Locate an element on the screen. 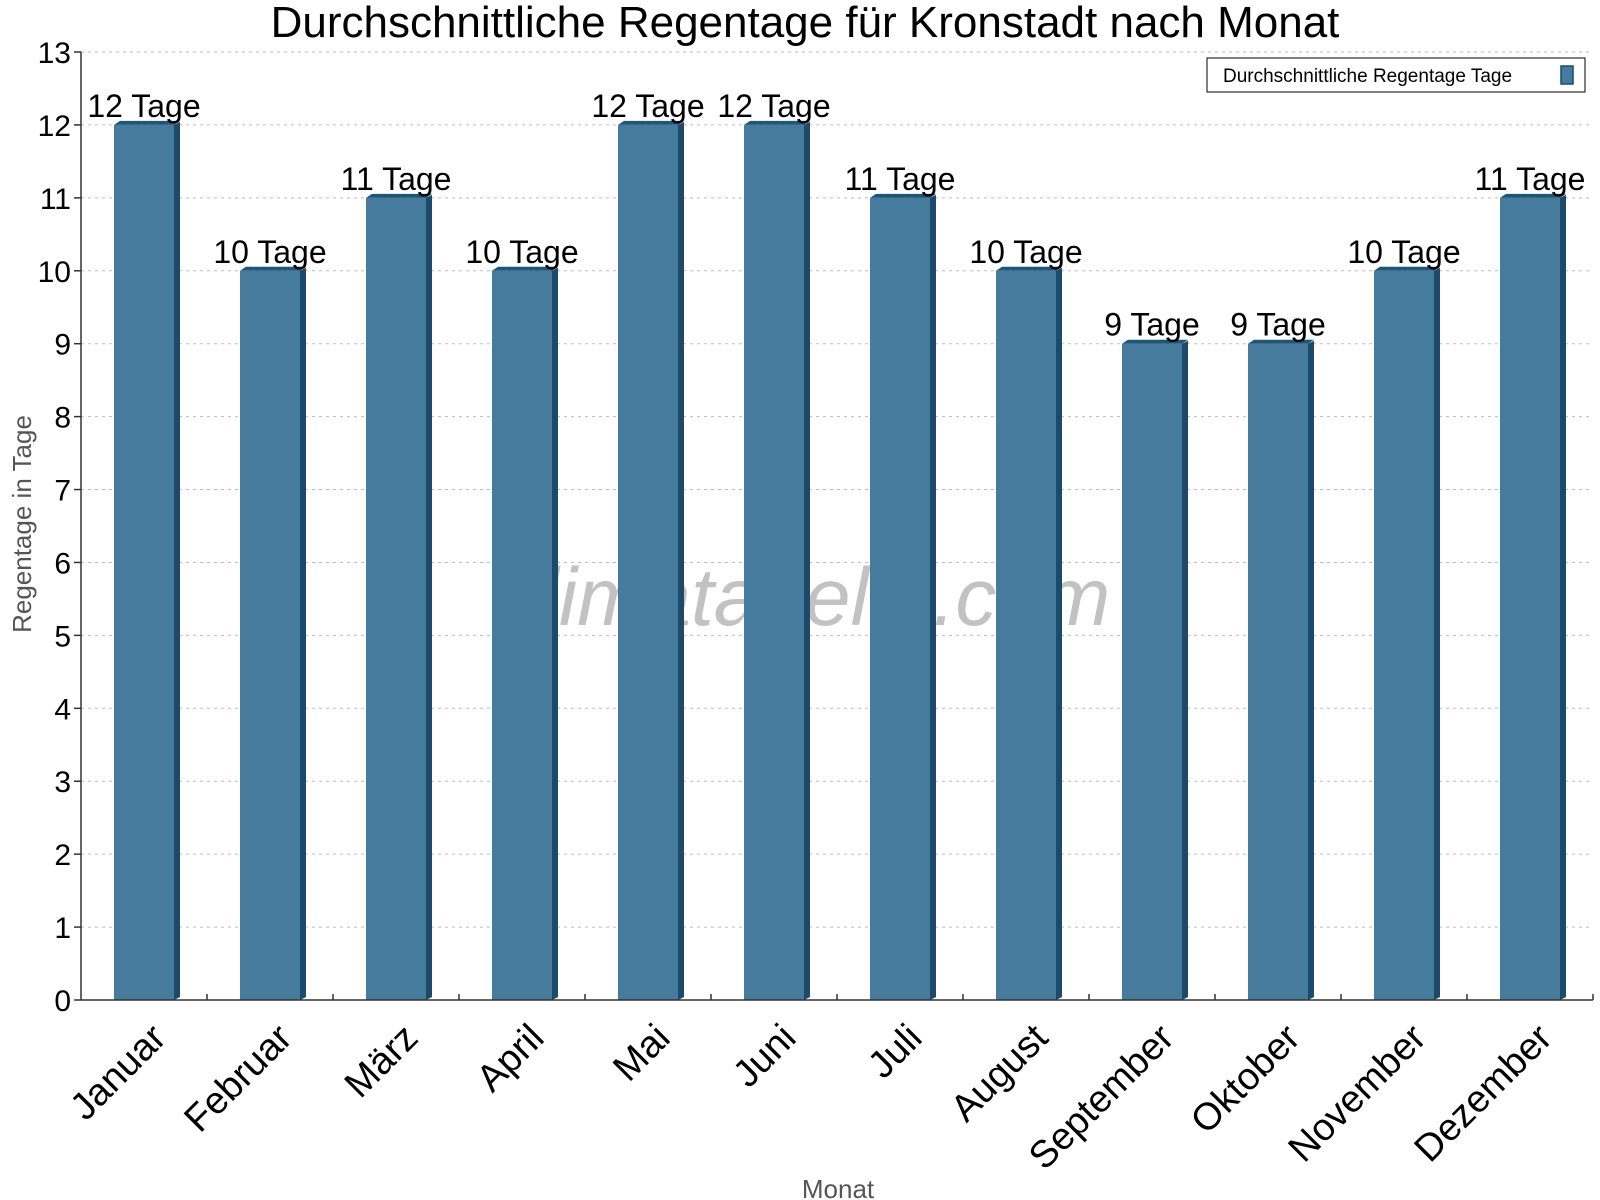  bar-mai is located at coordinates (651, 560).